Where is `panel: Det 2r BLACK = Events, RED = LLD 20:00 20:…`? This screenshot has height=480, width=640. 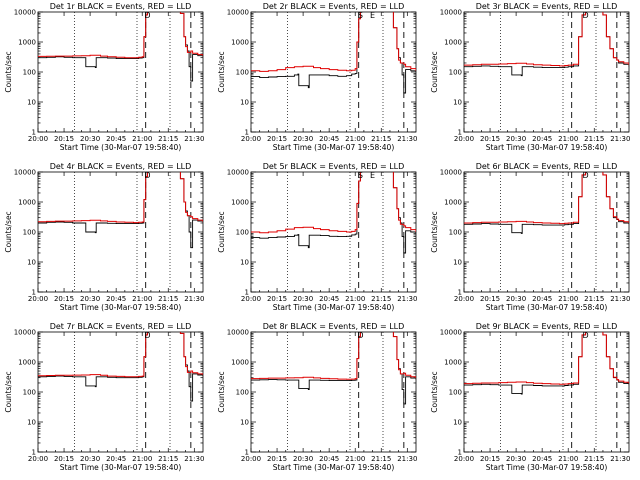
panel: Det 2r BLACK = Events, RED = LLD 20:00 20:… is located at coordinates (317, 77).